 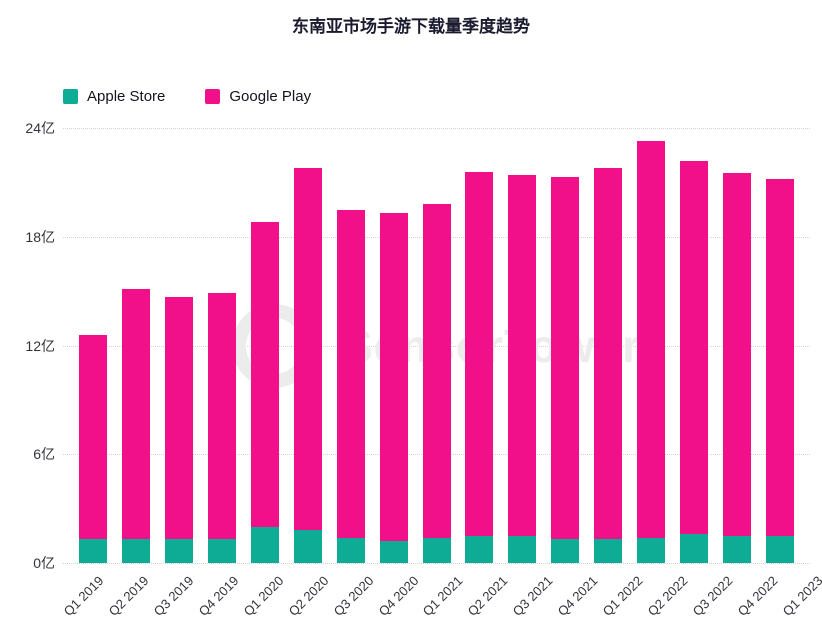 What do you see at coordinates (173, 596) in the screenshot?
I see `x-axis-label: Q3 2019` at bounding box center [173, 596].